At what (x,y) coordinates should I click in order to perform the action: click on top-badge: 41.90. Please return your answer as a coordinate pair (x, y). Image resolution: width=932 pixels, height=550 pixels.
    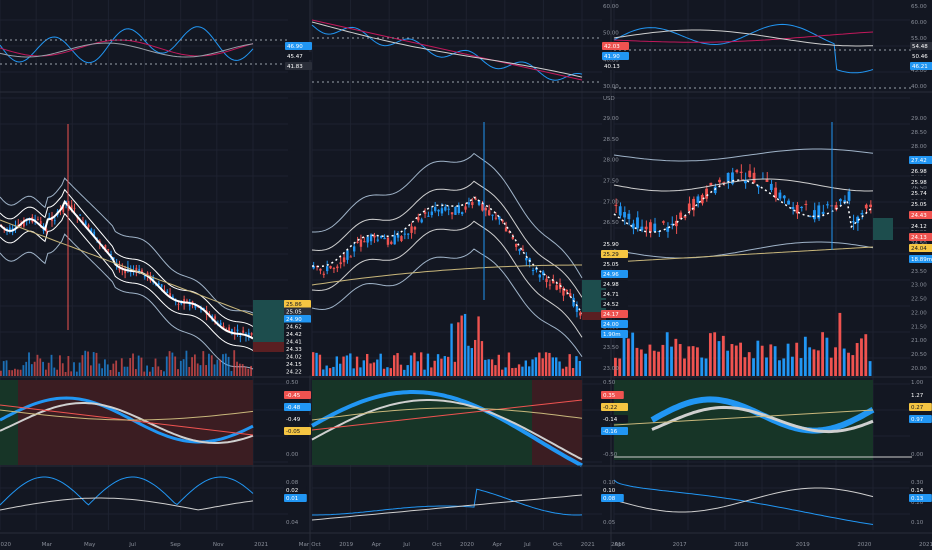
    Looking at the image, I should click on (612, 57).